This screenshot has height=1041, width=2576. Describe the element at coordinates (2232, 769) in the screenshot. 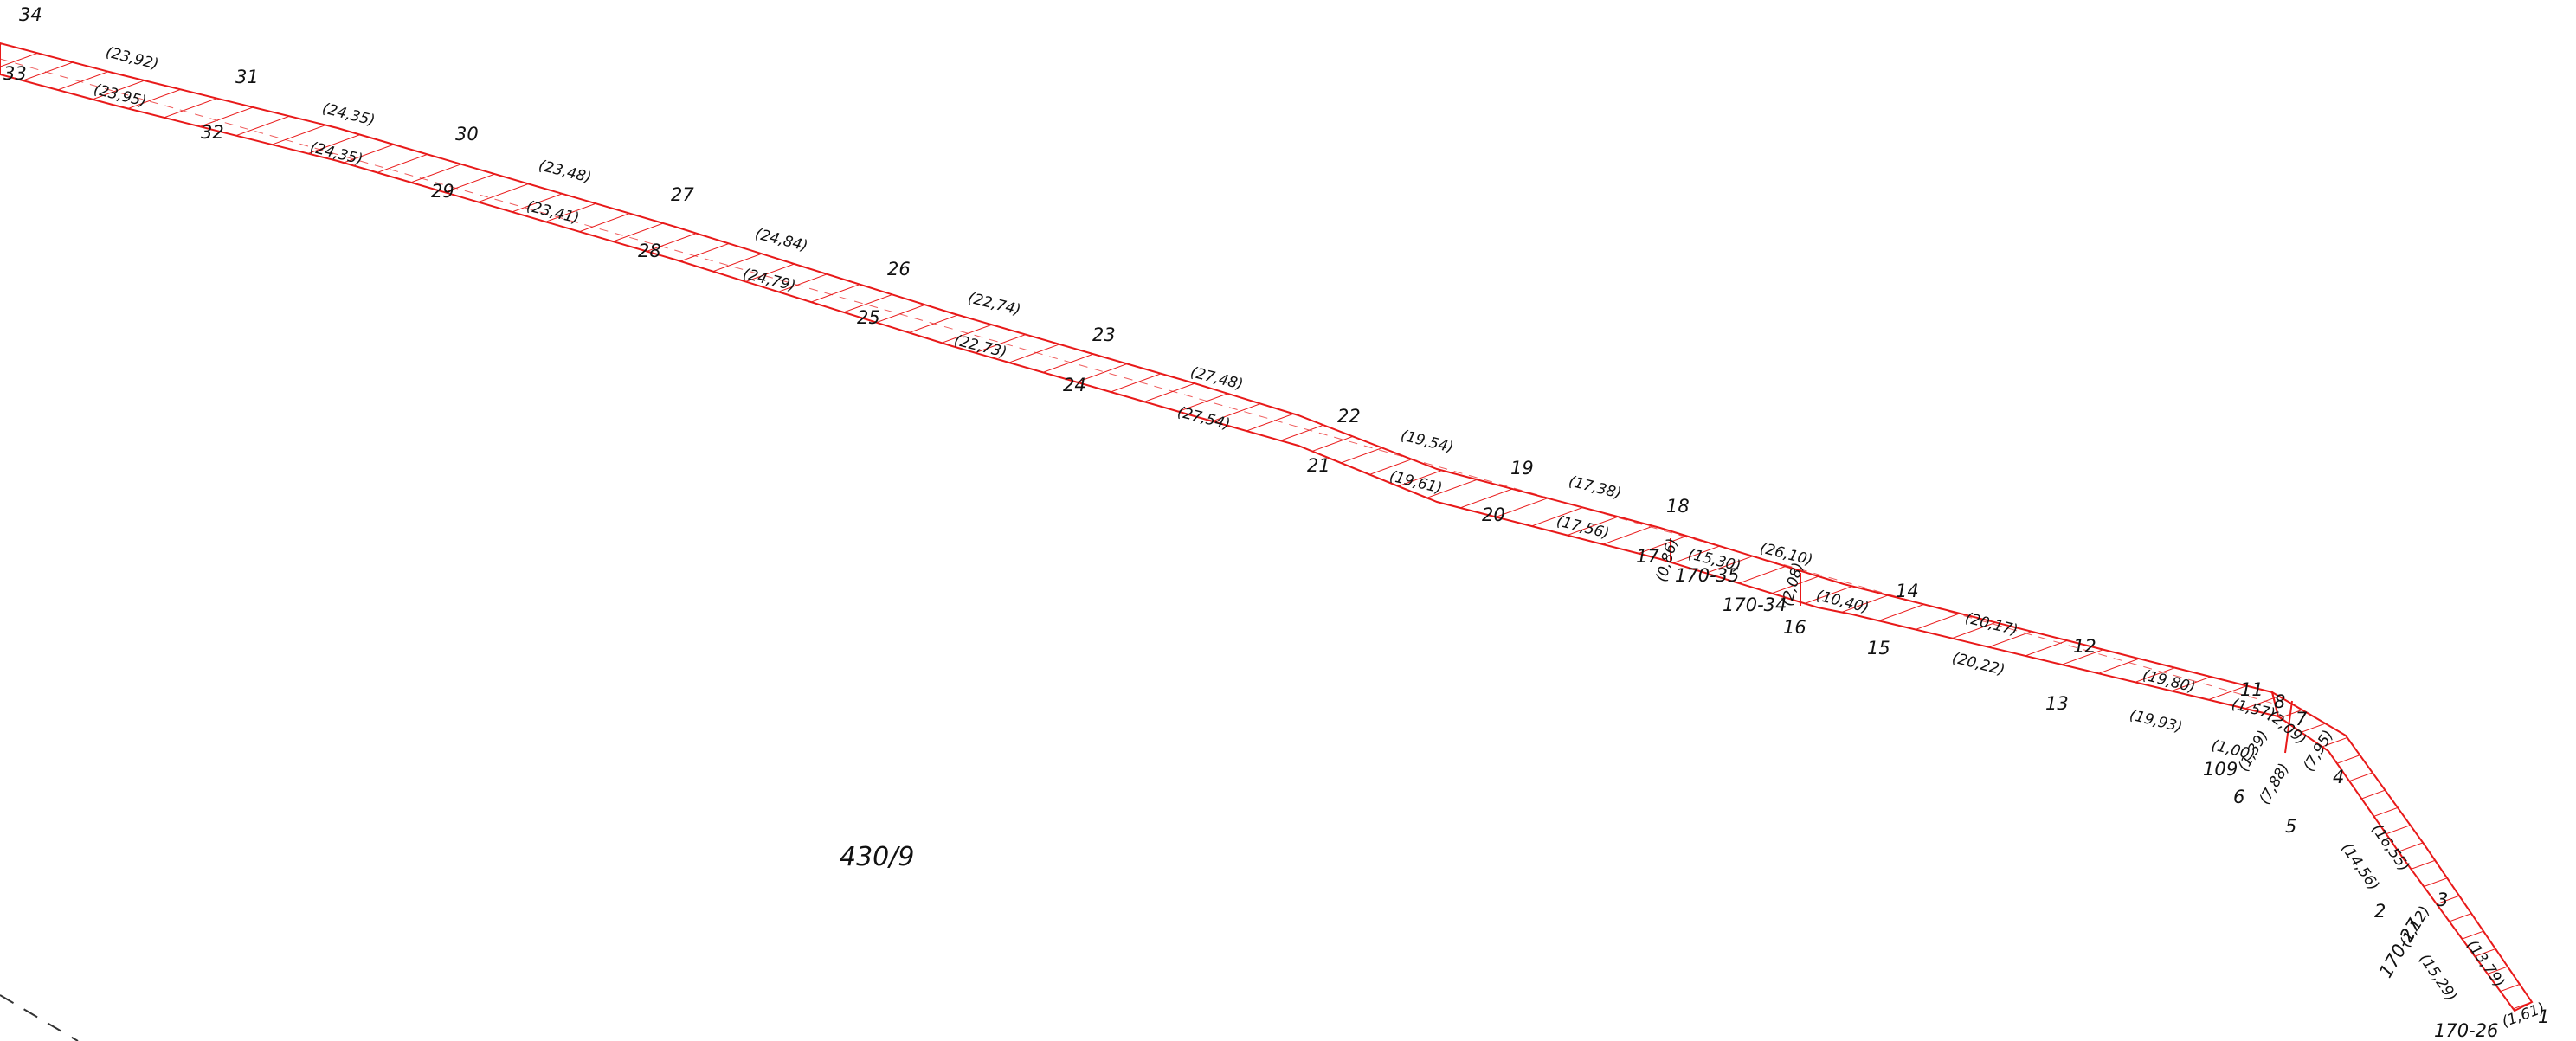

I see `point-number: 9` at that location.